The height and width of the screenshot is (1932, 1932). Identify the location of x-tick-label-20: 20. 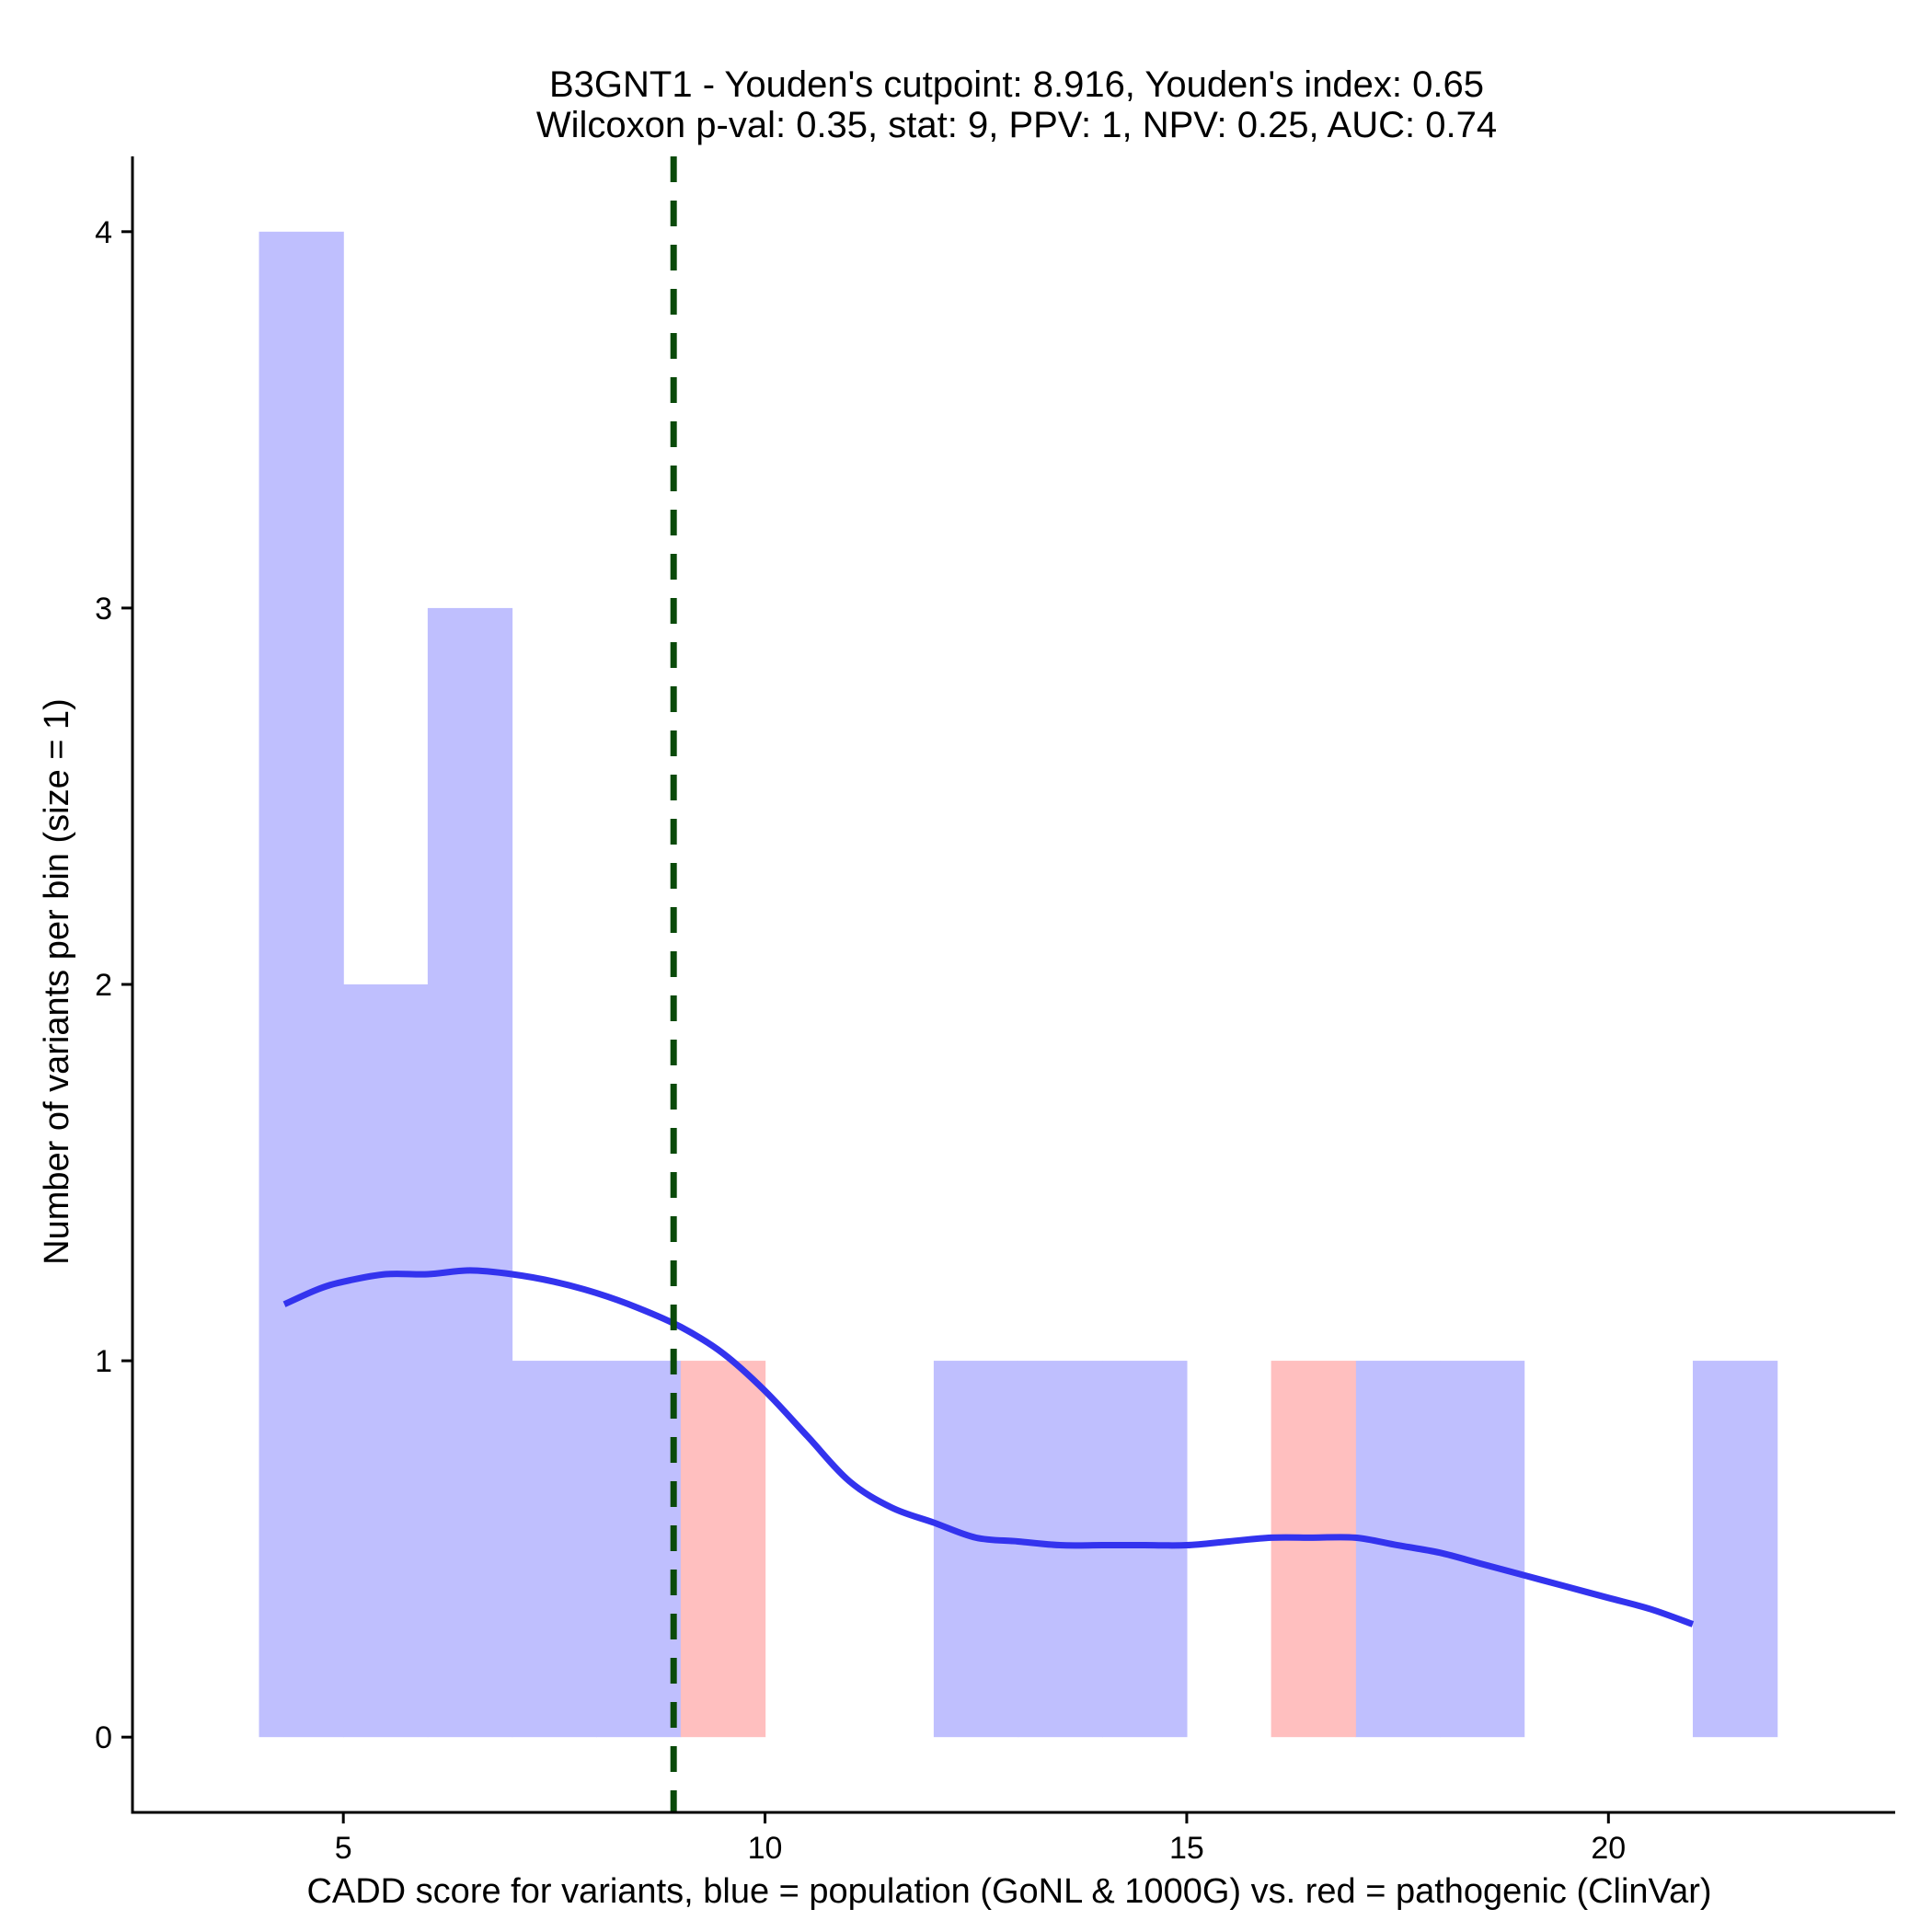
(1608, 1848).